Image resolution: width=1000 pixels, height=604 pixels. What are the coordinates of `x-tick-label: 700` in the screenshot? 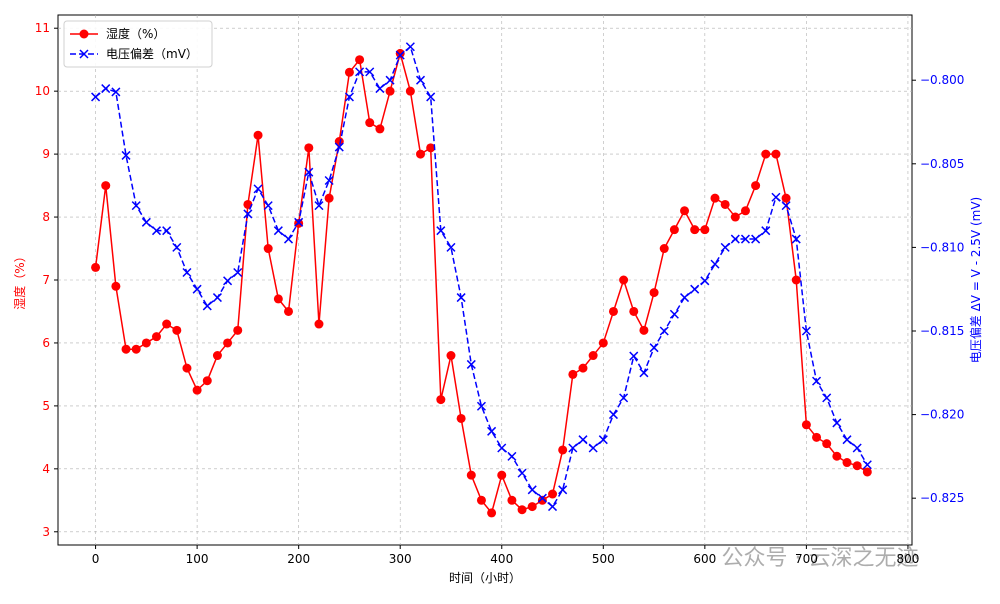 It's located at (806, 559).